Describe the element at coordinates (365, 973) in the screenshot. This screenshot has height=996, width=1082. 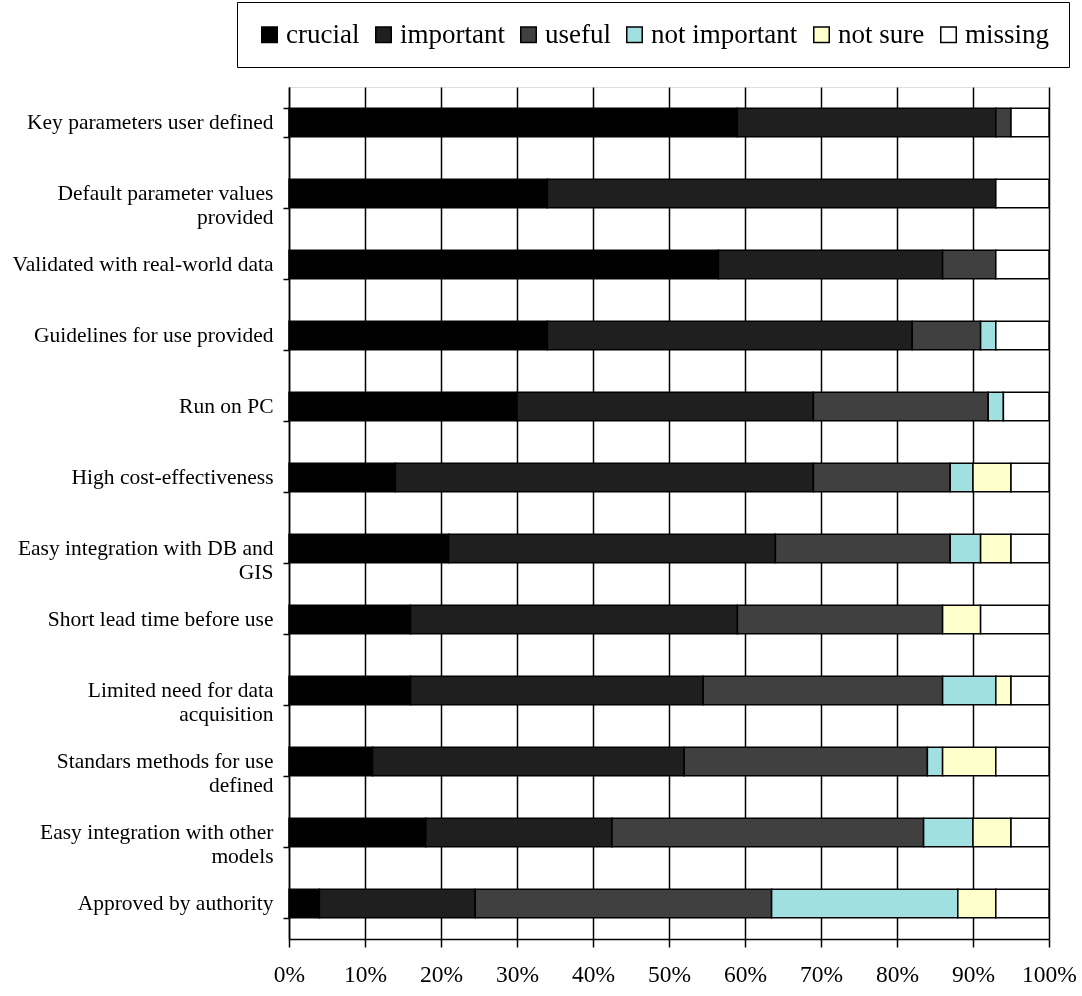
I see `x-tick-label: 10%` at that location.